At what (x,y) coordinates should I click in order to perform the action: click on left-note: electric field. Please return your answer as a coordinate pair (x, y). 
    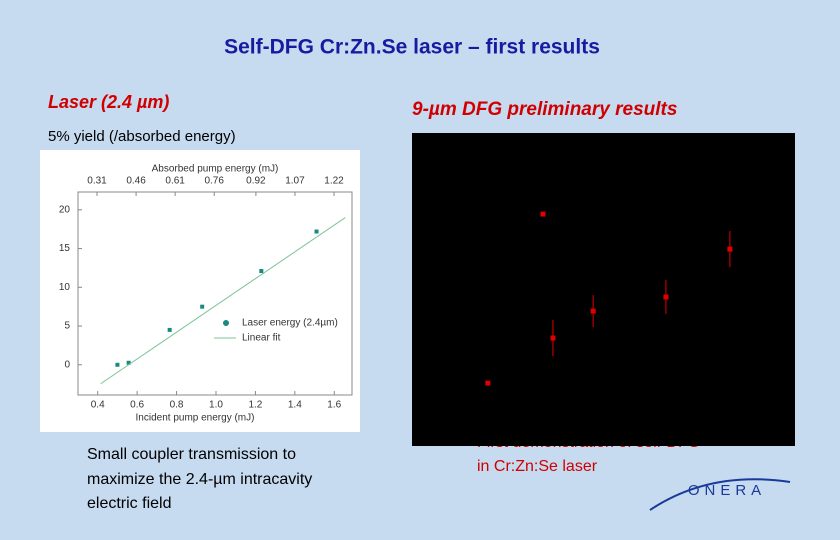
    Looking at the image, I should click on (129, 503).